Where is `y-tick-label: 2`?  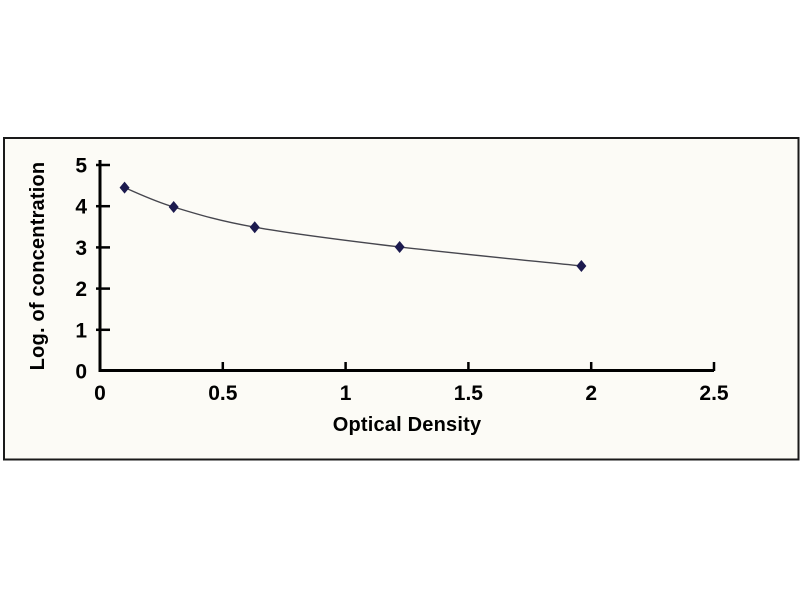
y-tick-label: 2 is located at coordinates (81, 289).